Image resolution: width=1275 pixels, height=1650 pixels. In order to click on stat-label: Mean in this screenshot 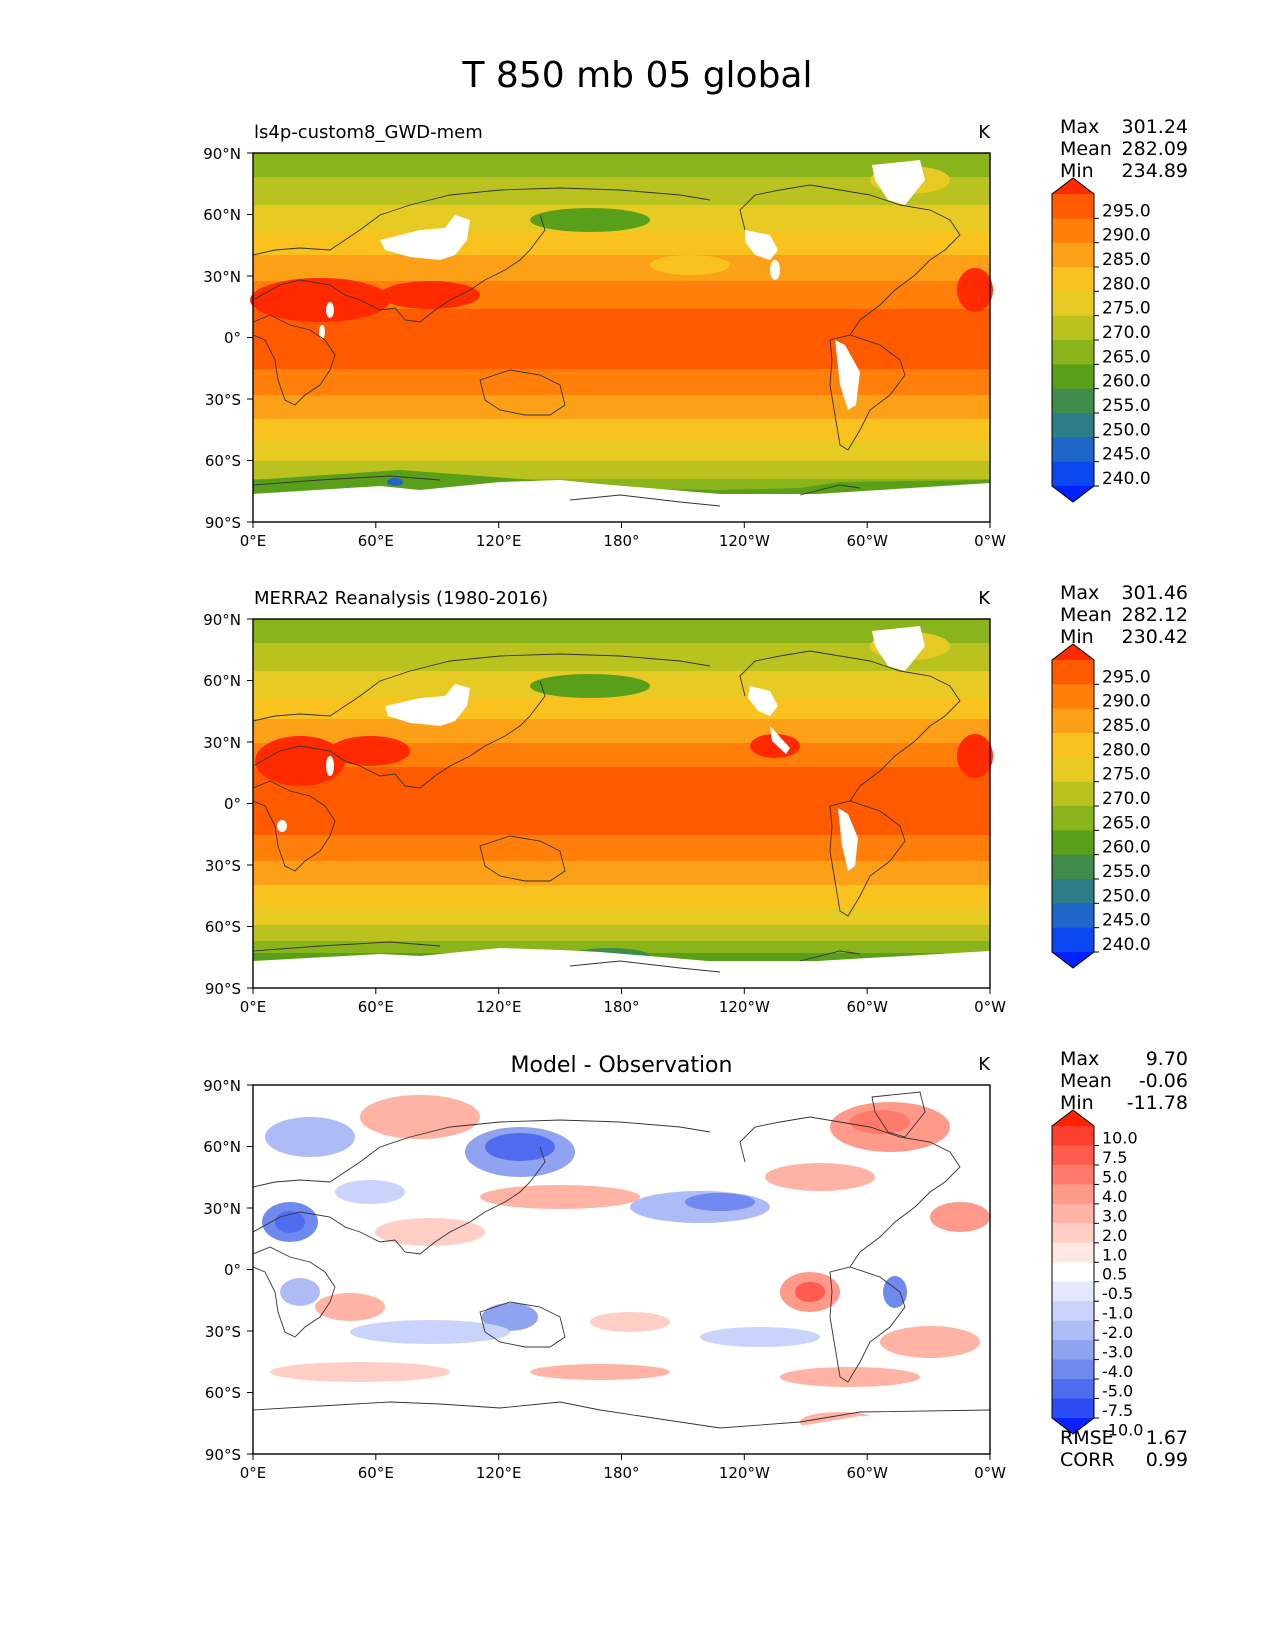, I will do `click(1086, 615)`.